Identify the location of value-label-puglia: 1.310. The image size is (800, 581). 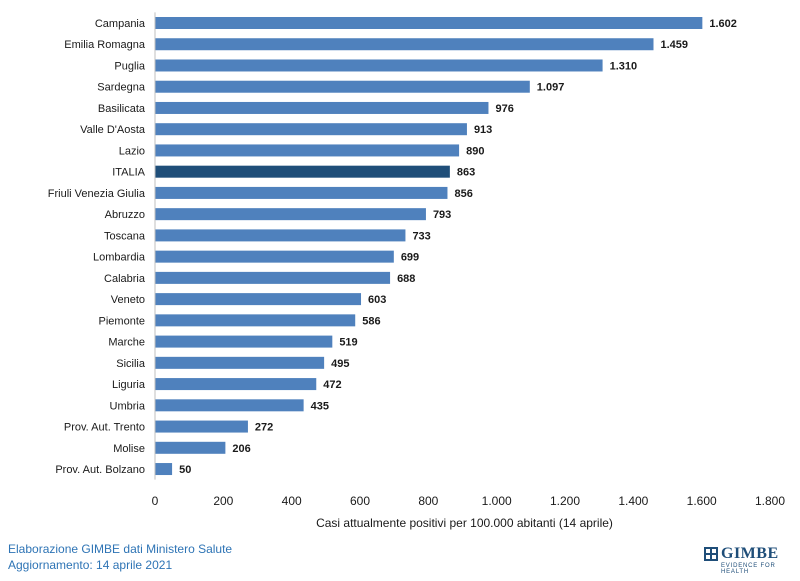
(624, 66).